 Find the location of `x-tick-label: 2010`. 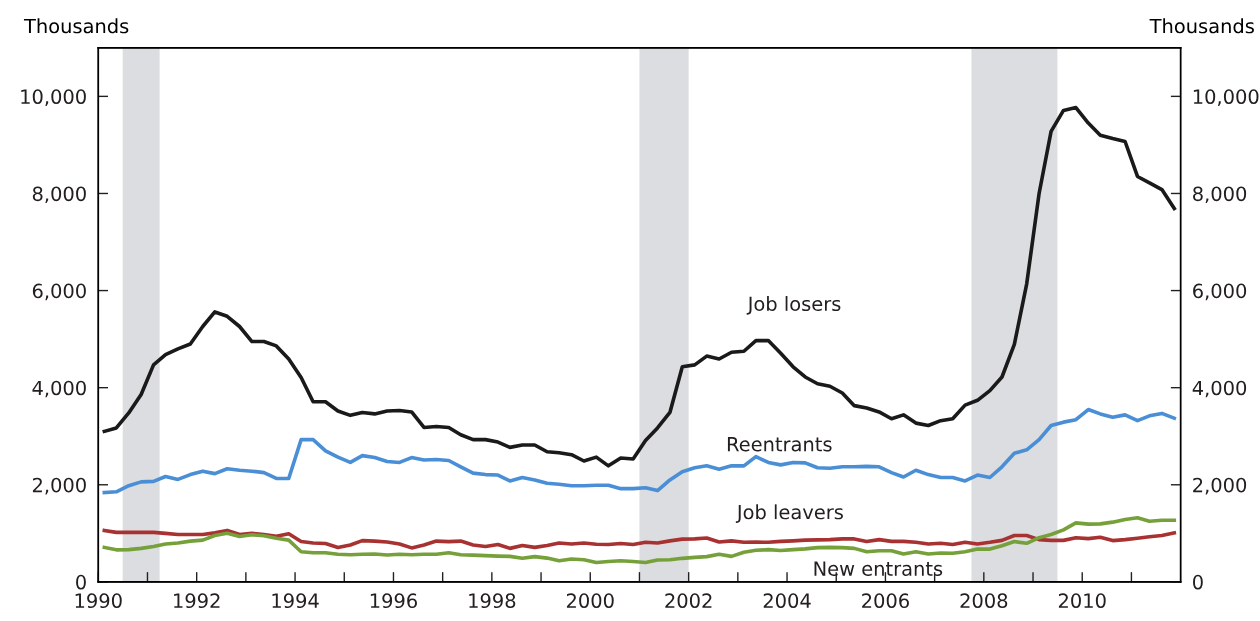

x-tick-label: 2010 is located at coordinates (1082, 601).